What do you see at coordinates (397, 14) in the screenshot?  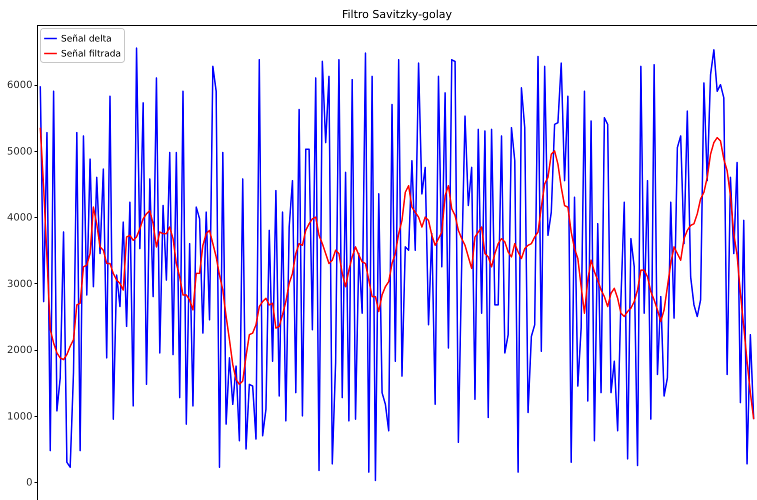 I see `chart-title: Filtro Savitzky-golay` at bounding box center [397, 14].